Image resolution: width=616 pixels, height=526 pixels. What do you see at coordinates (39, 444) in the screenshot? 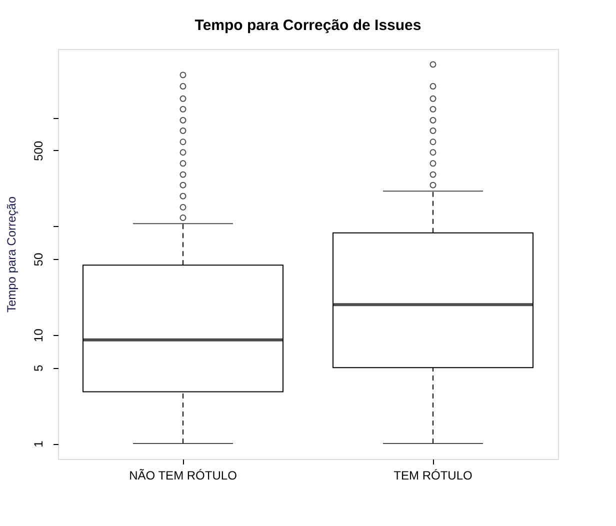
I see `y-tick-label: 1` at bounding box center [39, 444].